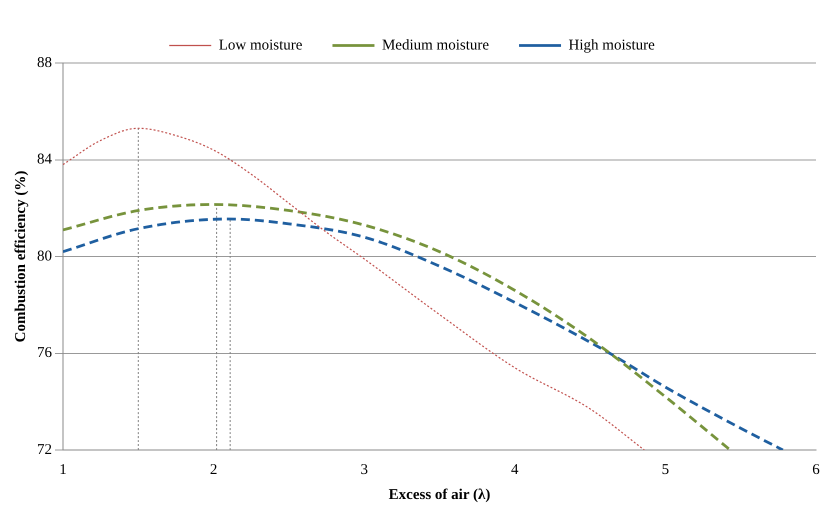 This screenshot has height=517, width=838. I want to click on legend-label: High moisture, so click(612, 45).